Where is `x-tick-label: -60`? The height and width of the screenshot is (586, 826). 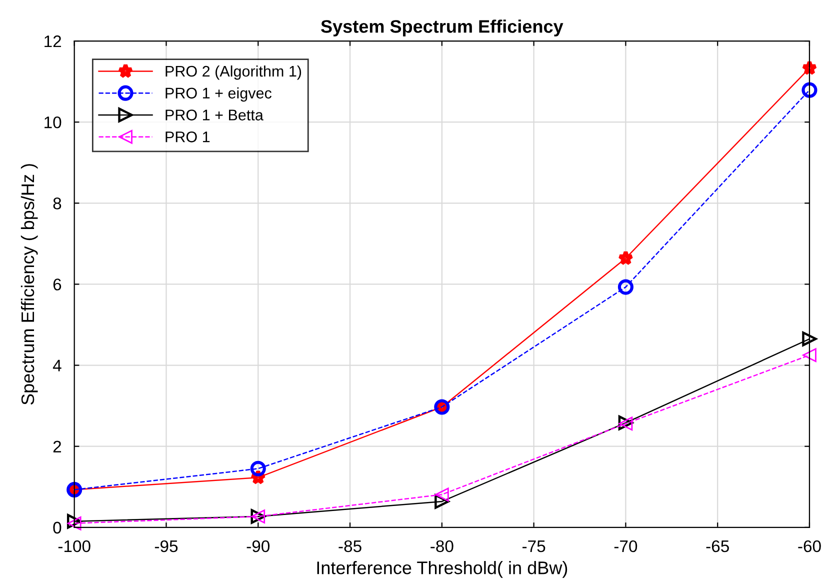
x-tick-label: -60 is located at coordinates (809, 546).